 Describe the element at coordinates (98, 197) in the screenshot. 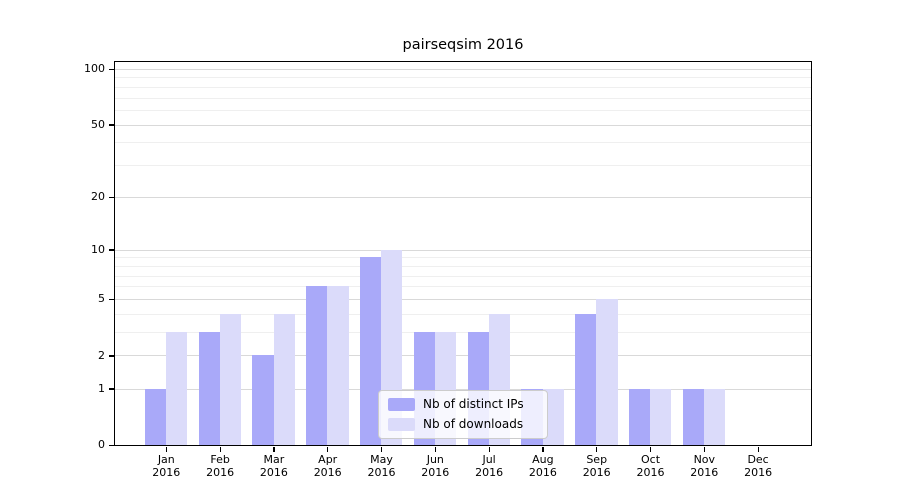

I see `y-tick-label: 20` at that location.